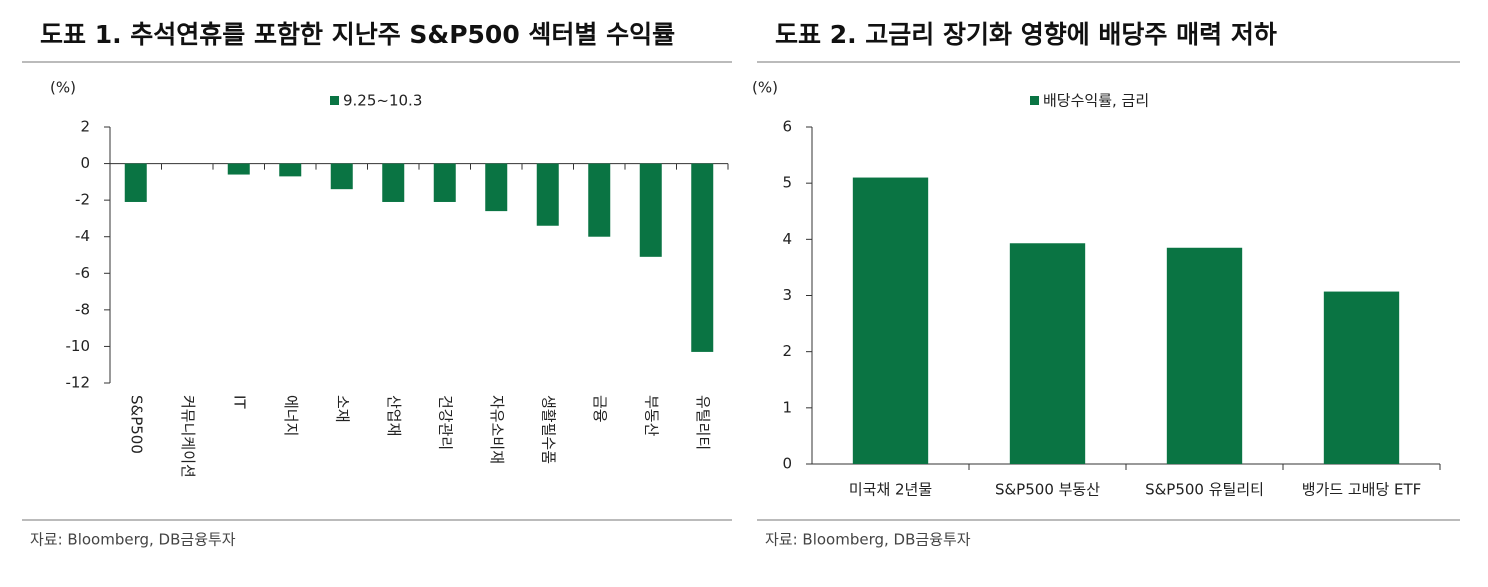 This screenshot has height=587, width=1488. What do you see at coordinates (1047, 490) in the screenshot?
I see `x-tick-label: S&P500 부동산` at bounding box center [1047, 490].